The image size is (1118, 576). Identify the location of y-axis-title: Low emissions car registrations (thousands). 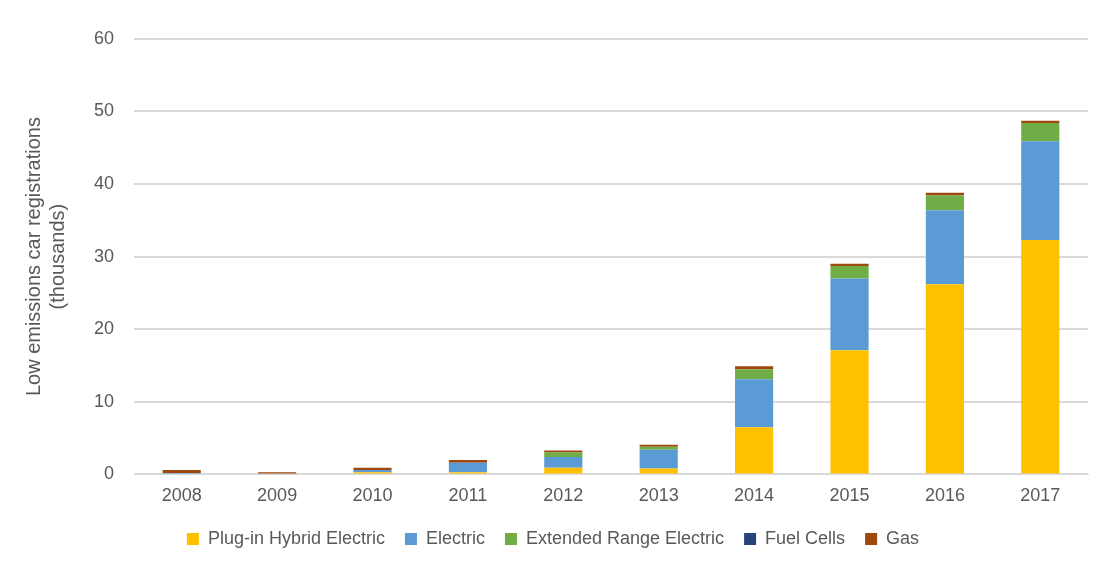
(44, 257).